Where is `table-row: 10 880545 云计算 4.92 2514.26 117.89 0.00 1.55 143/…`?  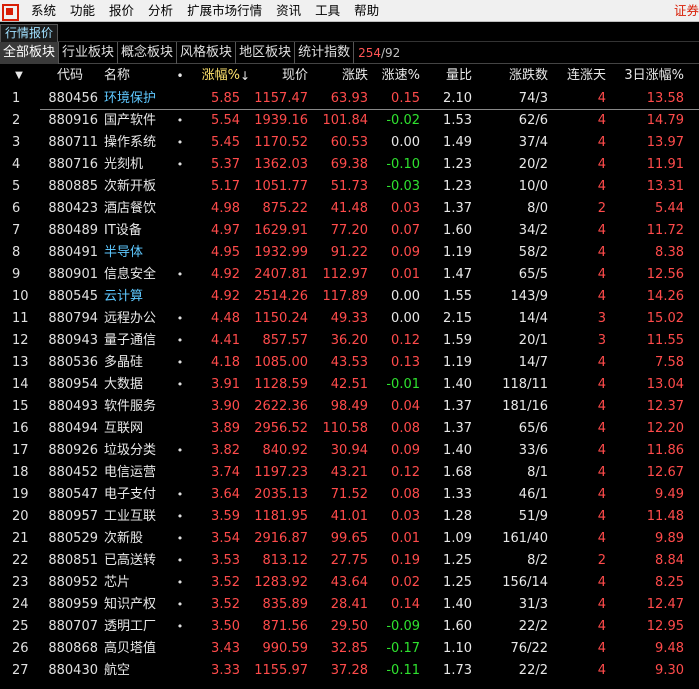
table-row: 10 880545 云计算 4.92 2514.26 117.89 0.00 1.55 143/… is located at coordinates (349, 297).